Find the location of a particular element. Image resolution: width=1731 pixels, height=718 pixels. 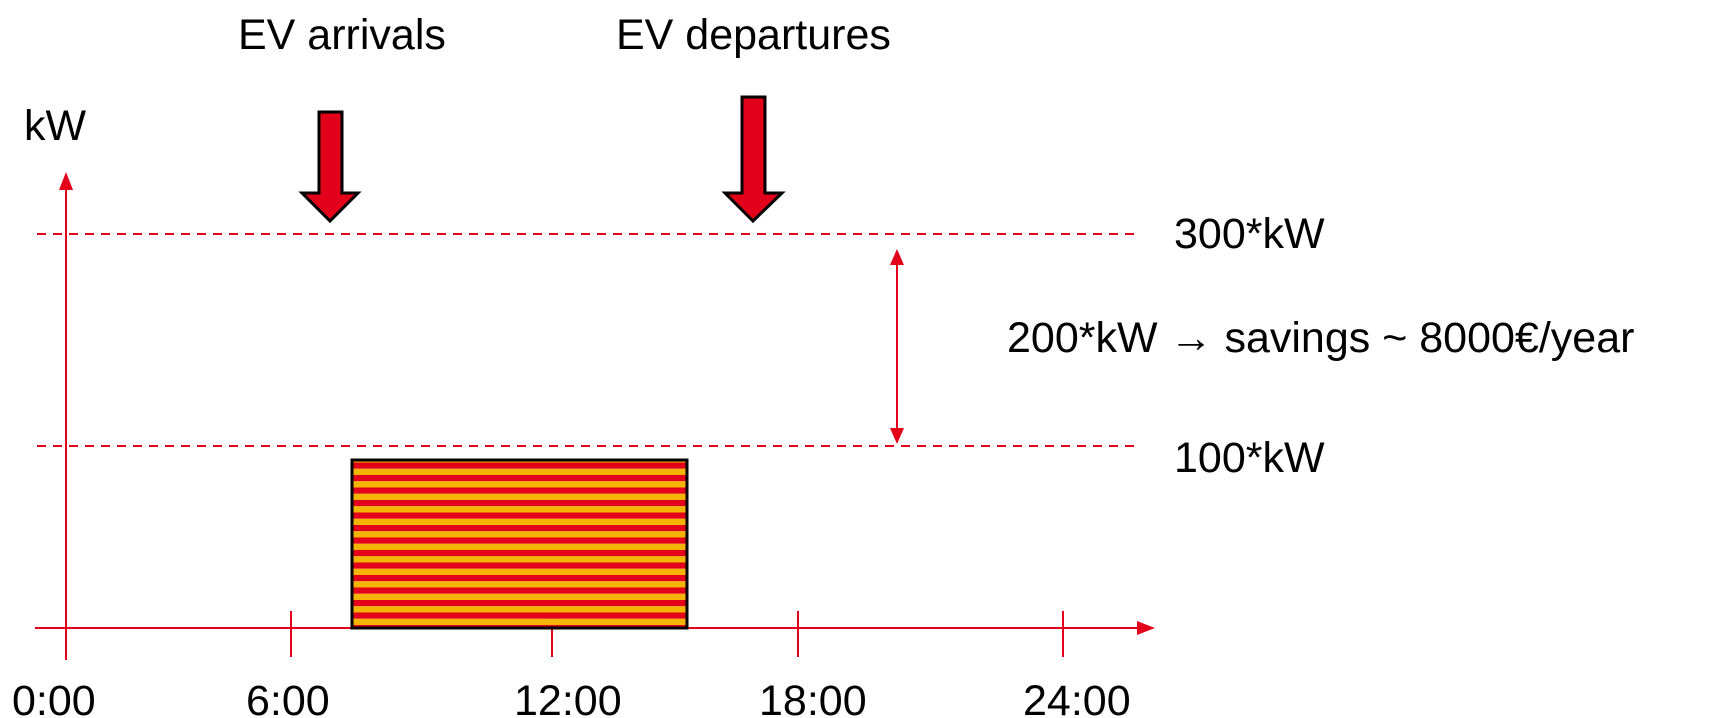

x-tick-label-18: 18:00 is located at coordinates (813, 697).